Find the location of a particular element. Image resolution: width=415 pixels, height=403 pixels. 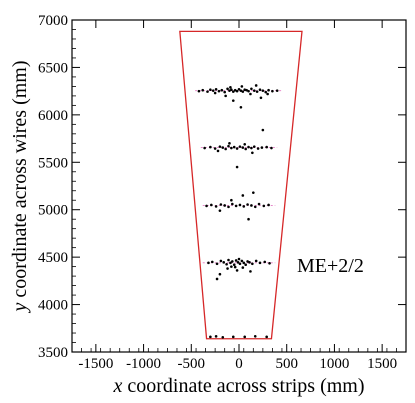

y-tick-label: 6500 is located at coordinates (53, 68).